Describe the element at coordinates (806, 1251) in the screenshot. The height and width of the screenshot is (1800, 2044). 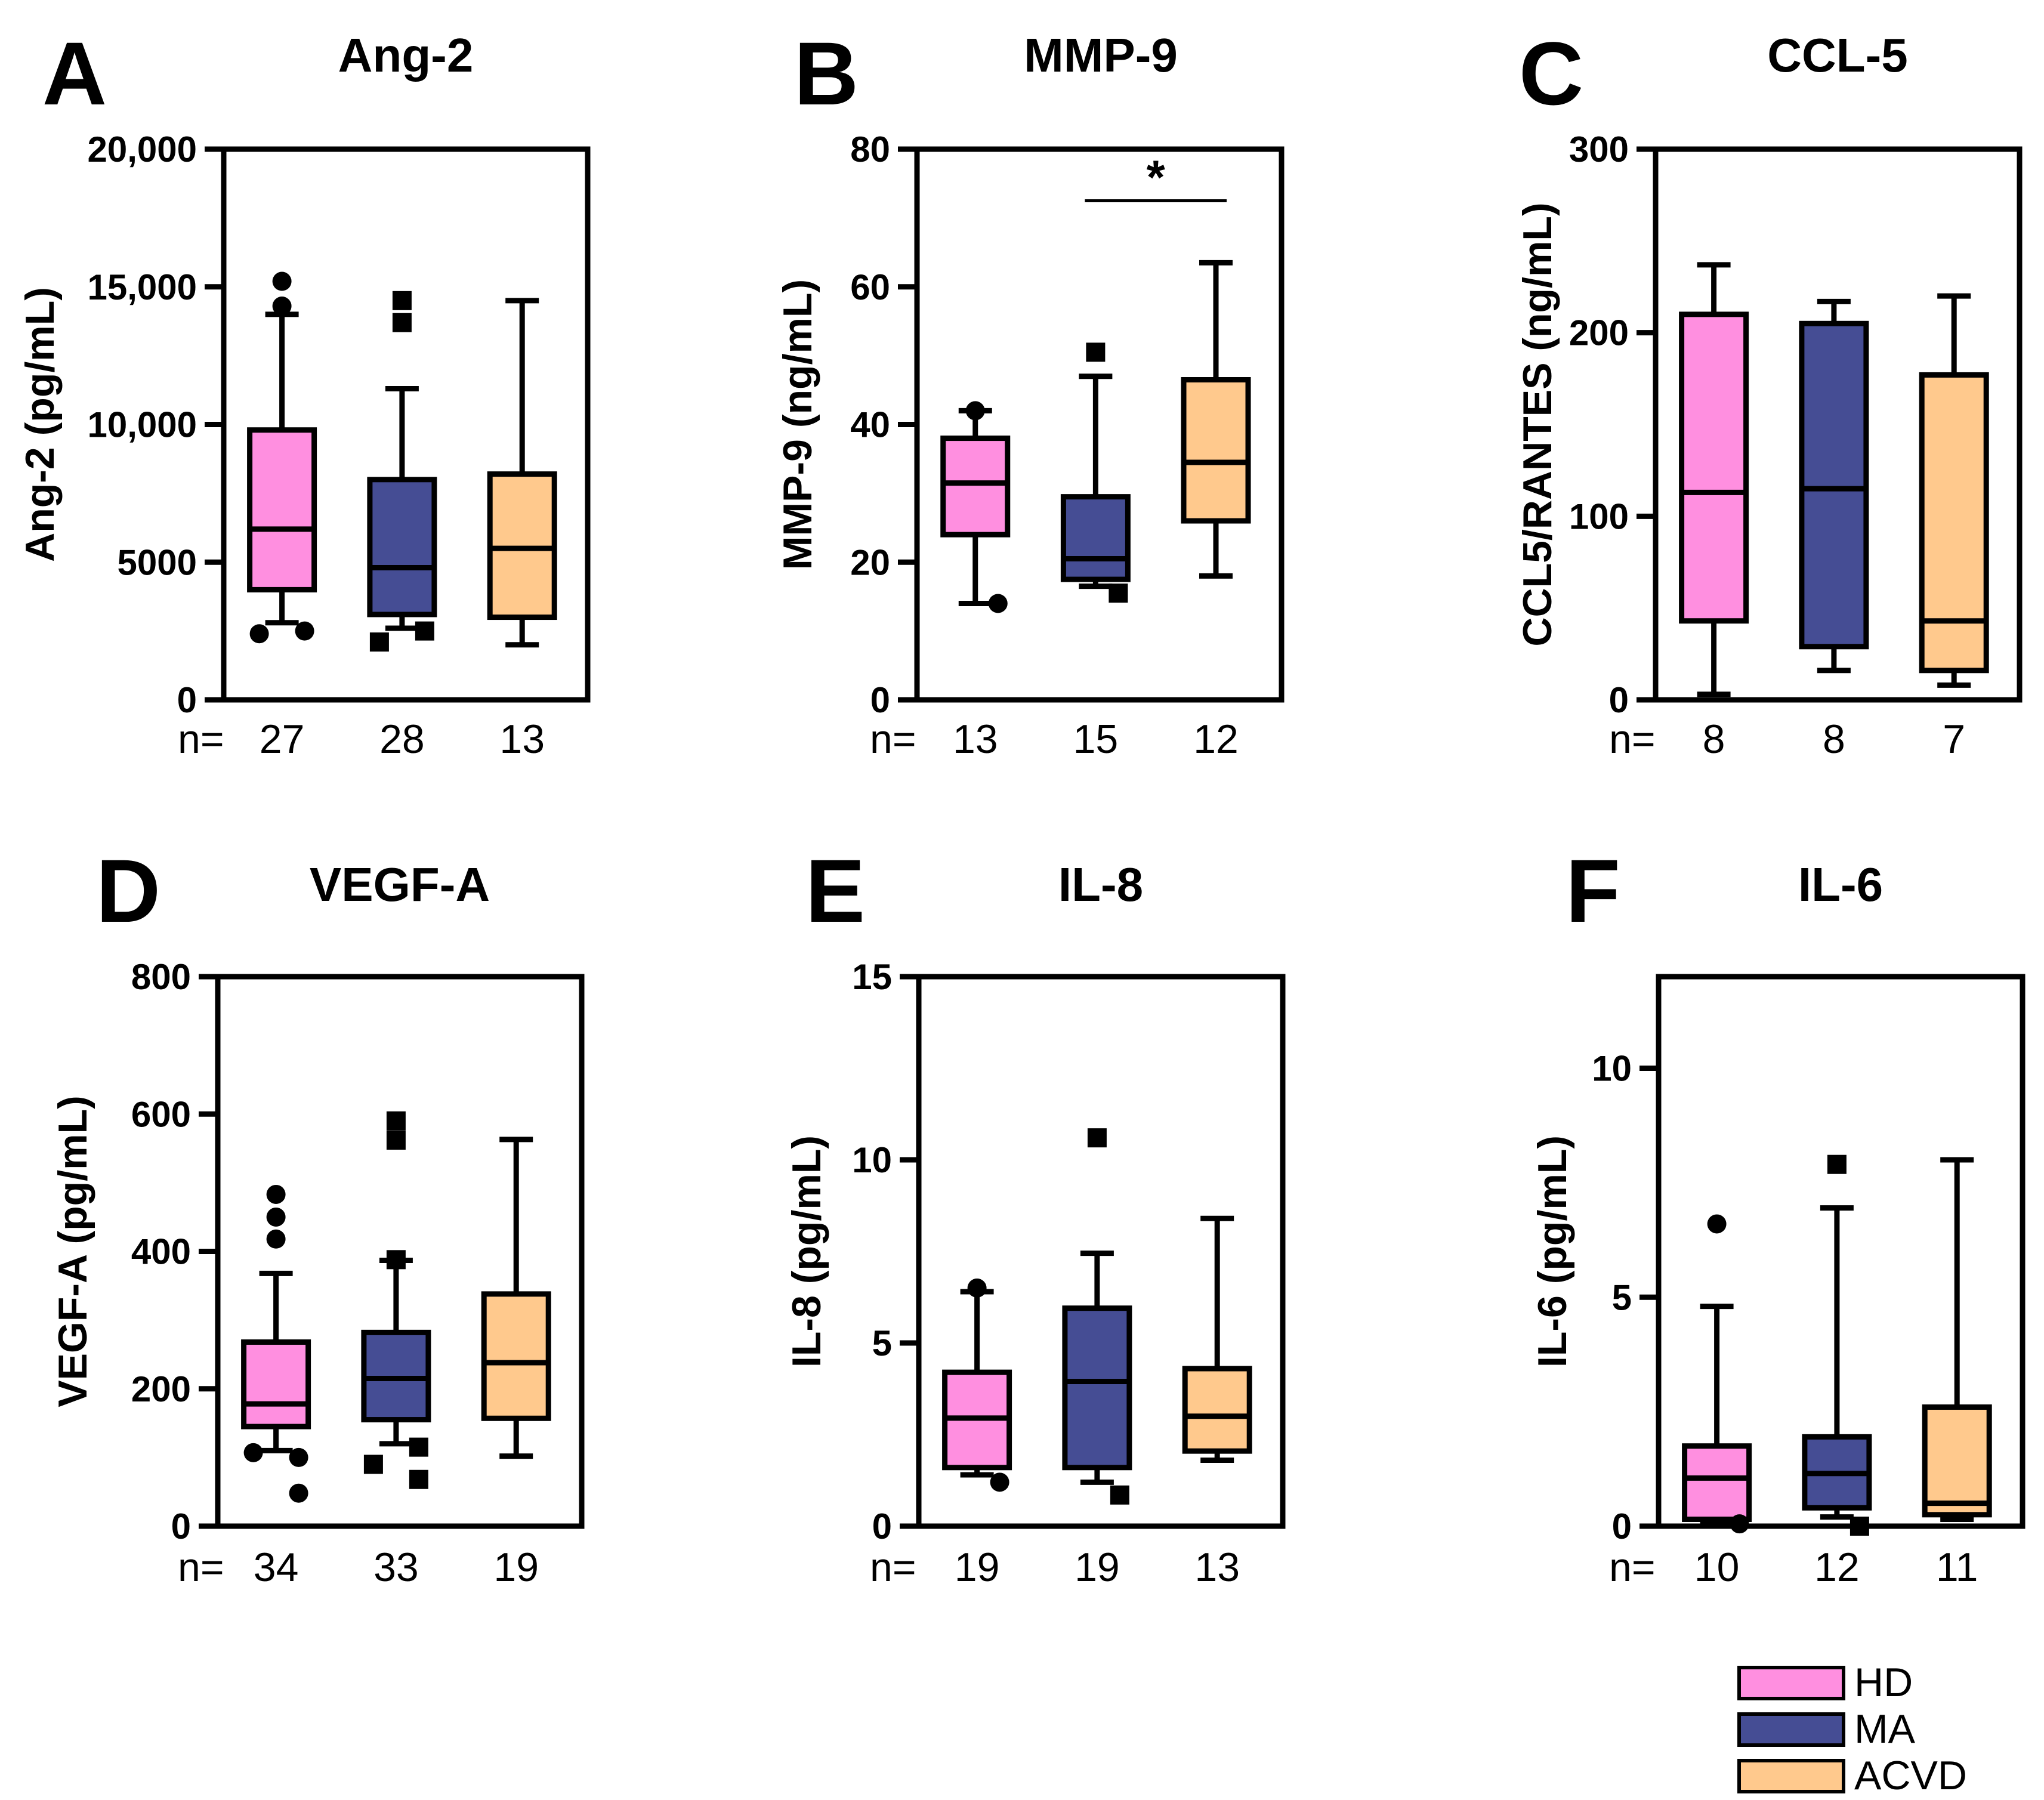
I see `y-axis-label: IL-8 (pg/mL)` at that location.